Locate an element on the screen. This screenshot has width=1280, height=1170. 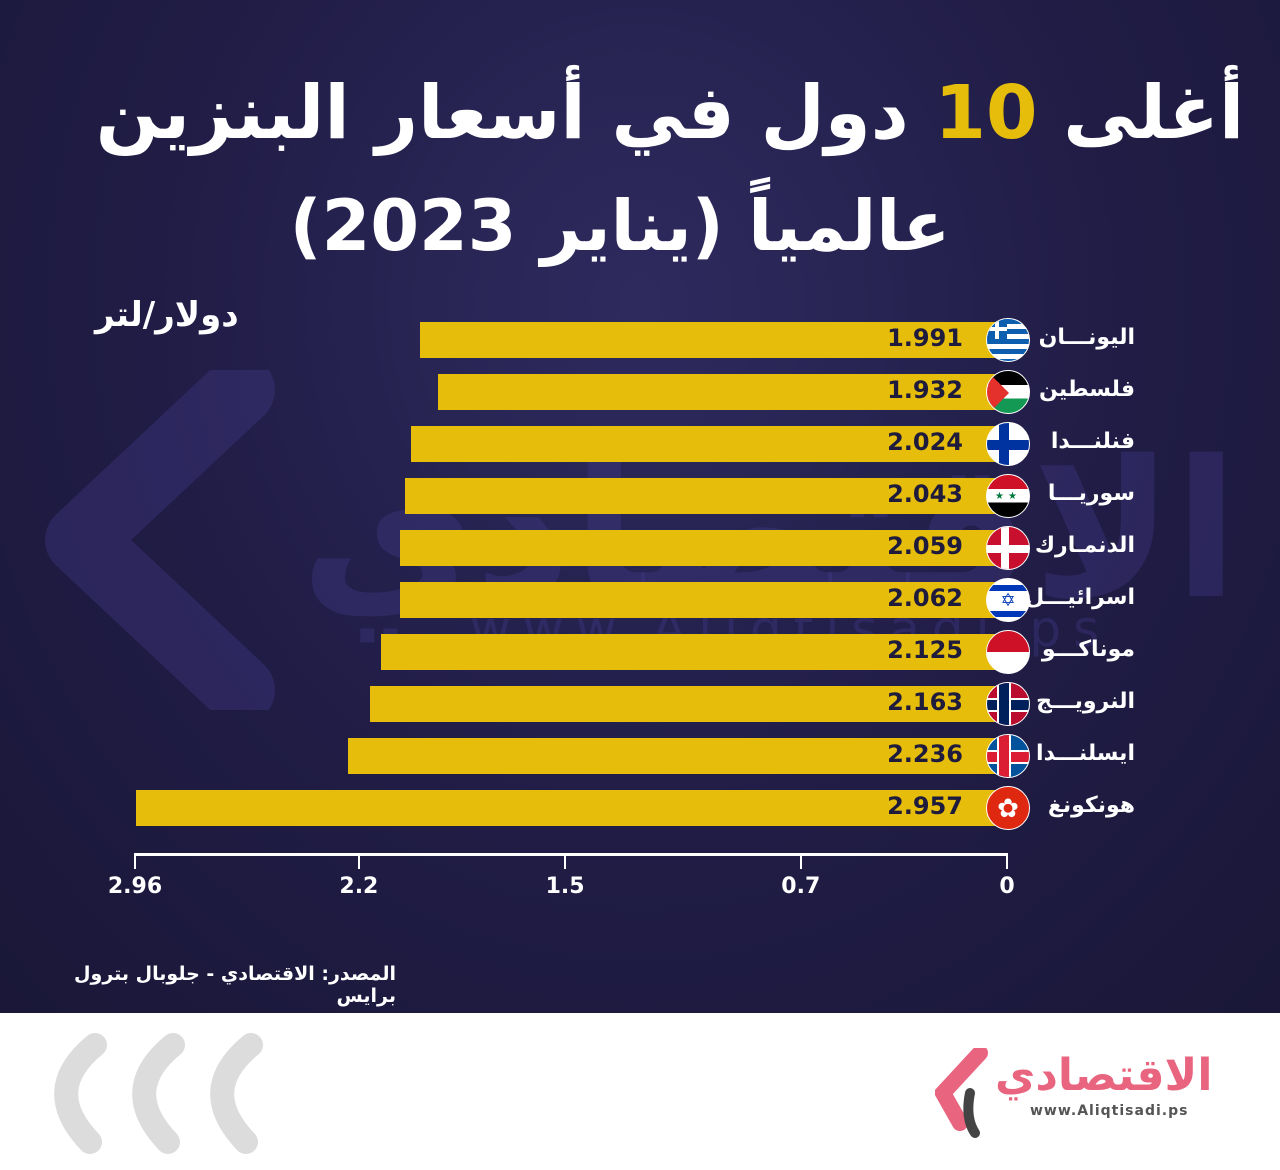
x-tick-label: 2.2 is located at coordinates (359, 886).